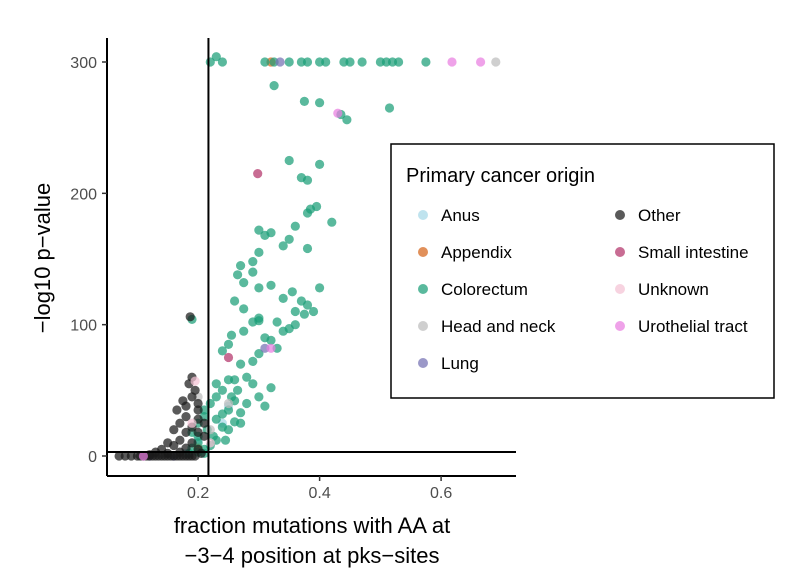 The width and height of the screenshot is (800, 584). What do you see at coordinates (83, 326) in the screenshot?
I see `y-tick-label-1: 100` at bounding box center [83, 326].